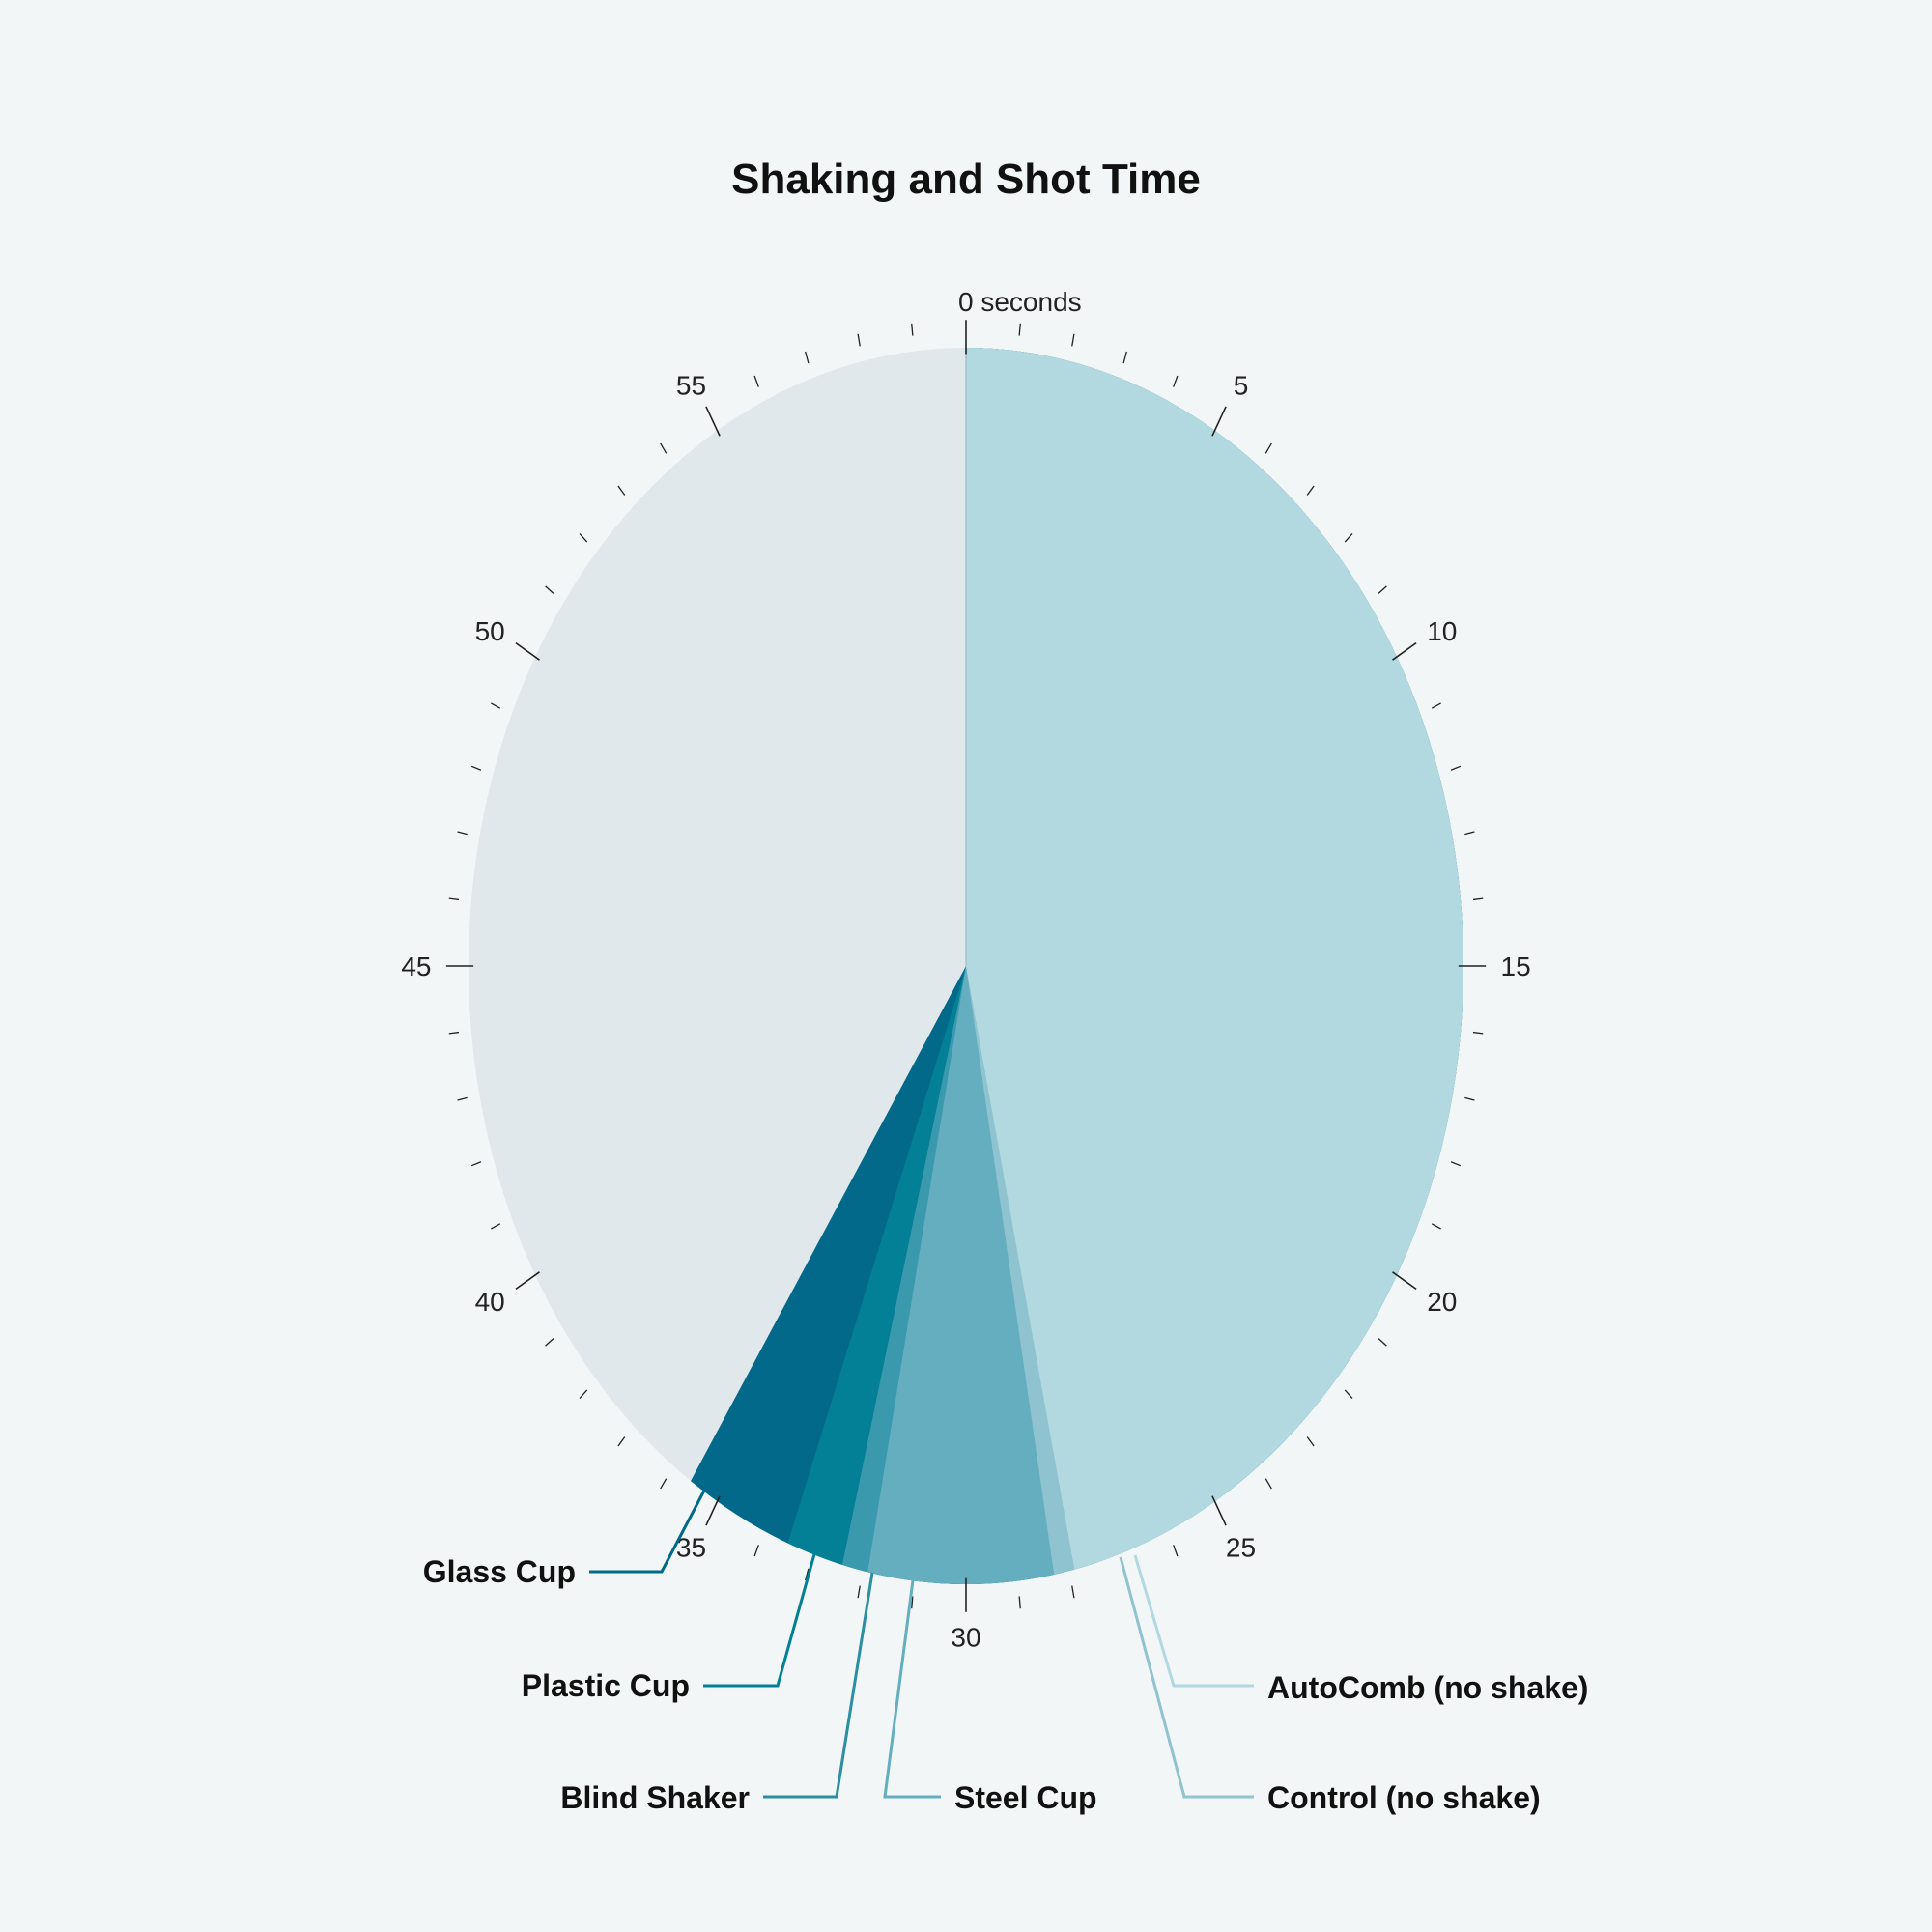 The height and width of the screenshot is (1932, 1932). Describe the element at coordinates (1404, 1797) in the screenshot. I see `legend-label-control-no-shake: Control (no shake)` at that location.